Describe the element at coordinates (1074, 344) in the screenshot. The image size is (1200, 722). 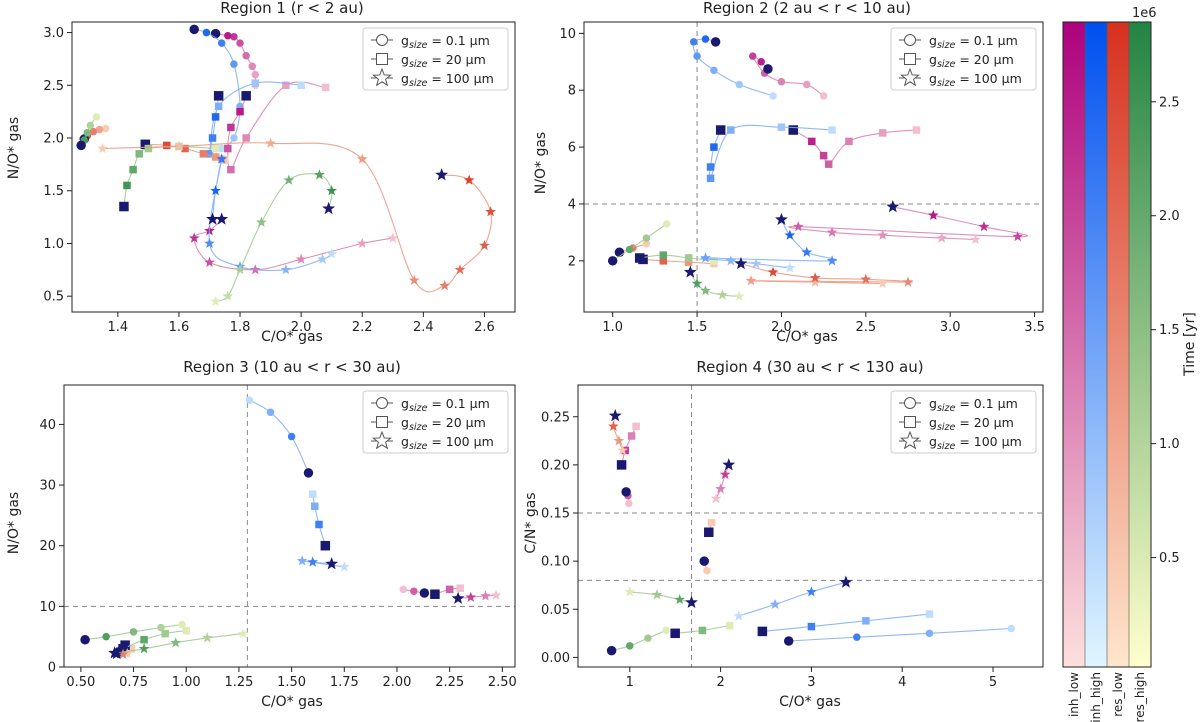
I see `colorbar-column-inh-low` at that location.